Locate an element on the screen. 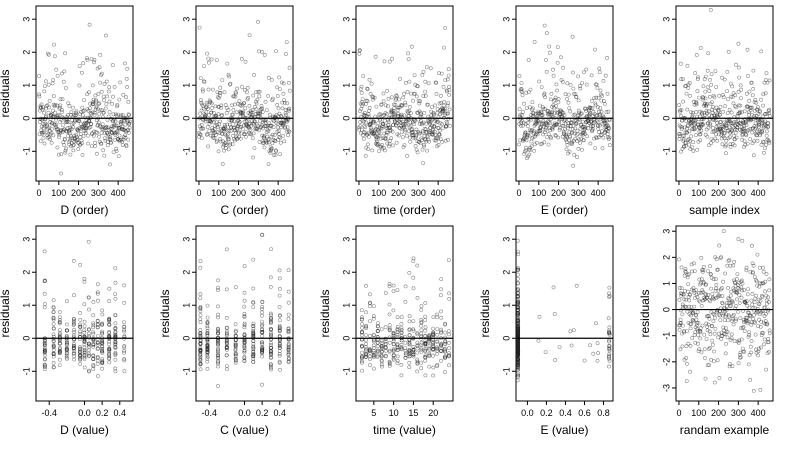  x-tick-label: 0.2 is located at coordinates (262, 413).